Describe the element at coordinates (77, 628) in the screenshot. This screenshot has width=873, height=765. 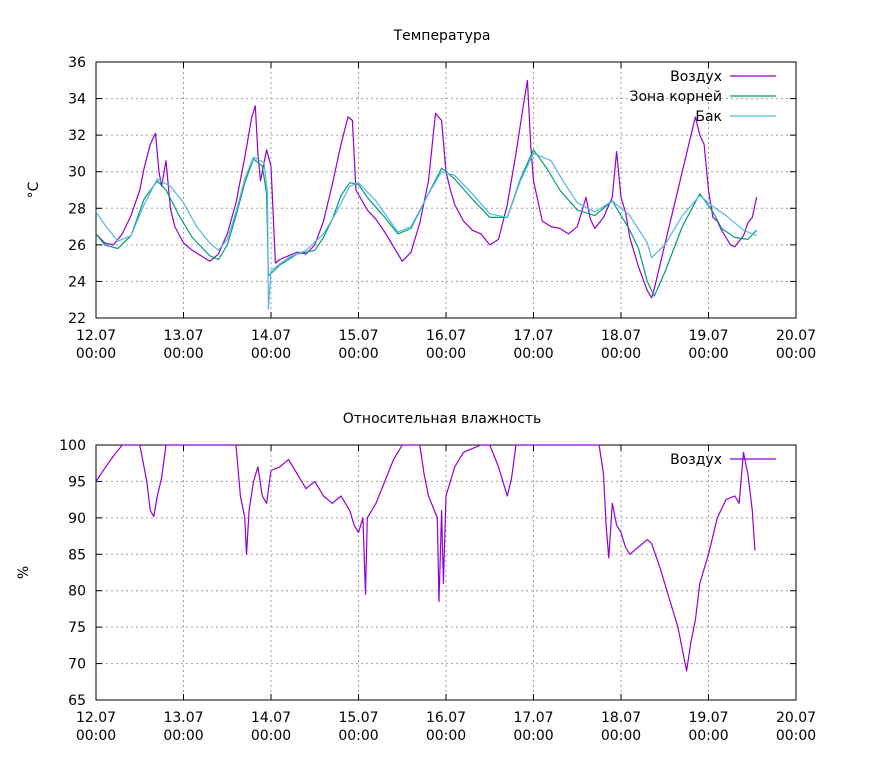
I see `y-tick-label: 75` at that location.